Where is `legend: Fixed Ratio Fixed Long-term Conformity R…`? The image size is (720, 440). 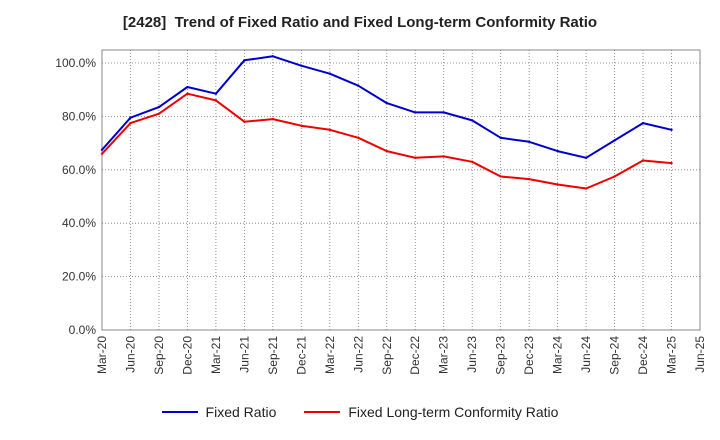 legend: Fixed Ratio Fixed Long-term Conformity R… is located at coordinates (360, 412).